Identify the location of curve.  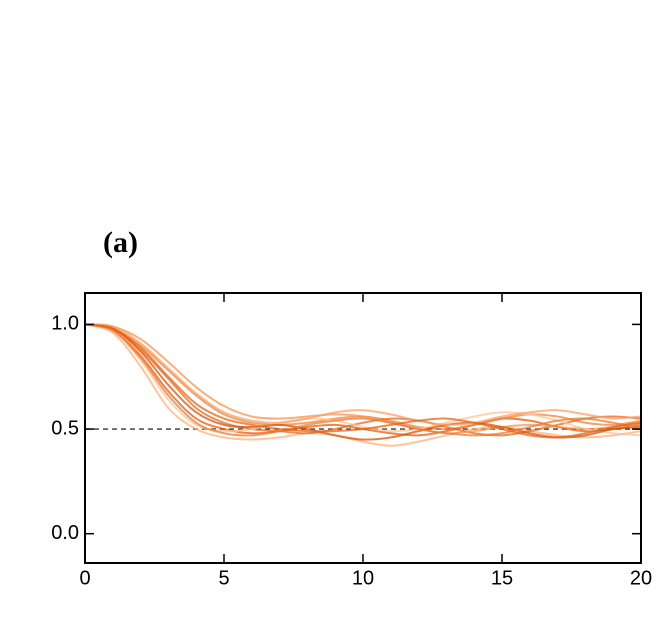
(363, 374).